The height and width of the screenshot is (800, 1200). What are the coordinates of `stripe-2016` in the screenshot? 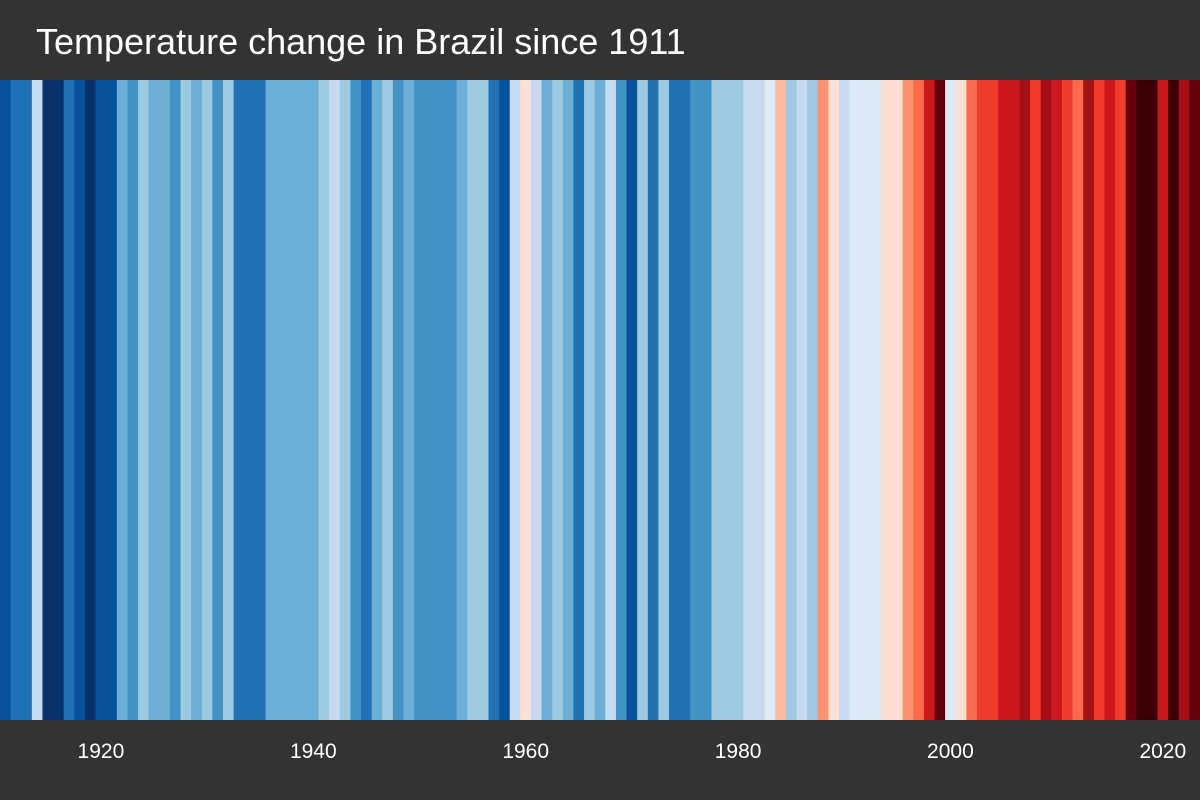 It's located at (1121, 400).